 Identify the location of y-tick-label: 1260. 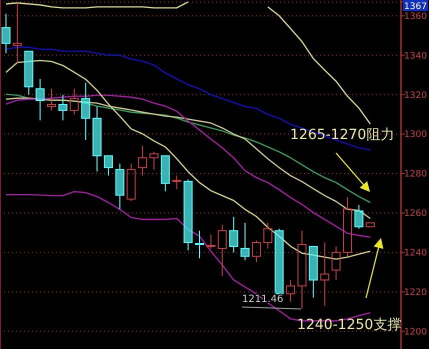
(416, 214).